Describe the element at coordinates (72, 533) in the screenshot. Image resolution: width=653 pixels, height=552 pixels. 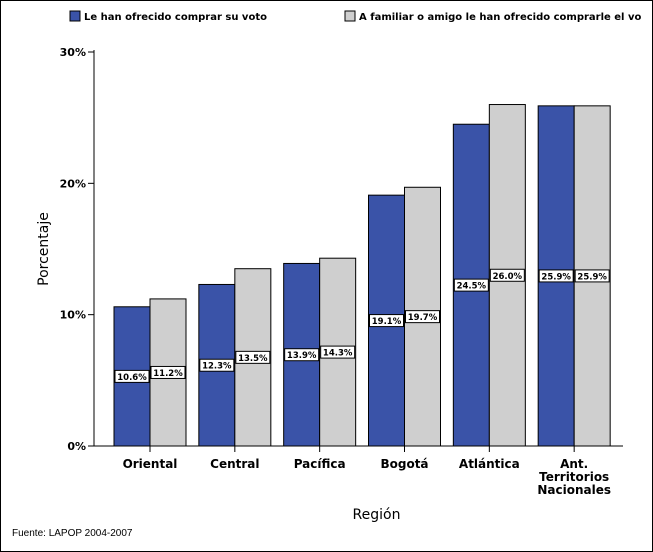
I see `source-note: Fuente: LAPOP 2004-2007` at that location.